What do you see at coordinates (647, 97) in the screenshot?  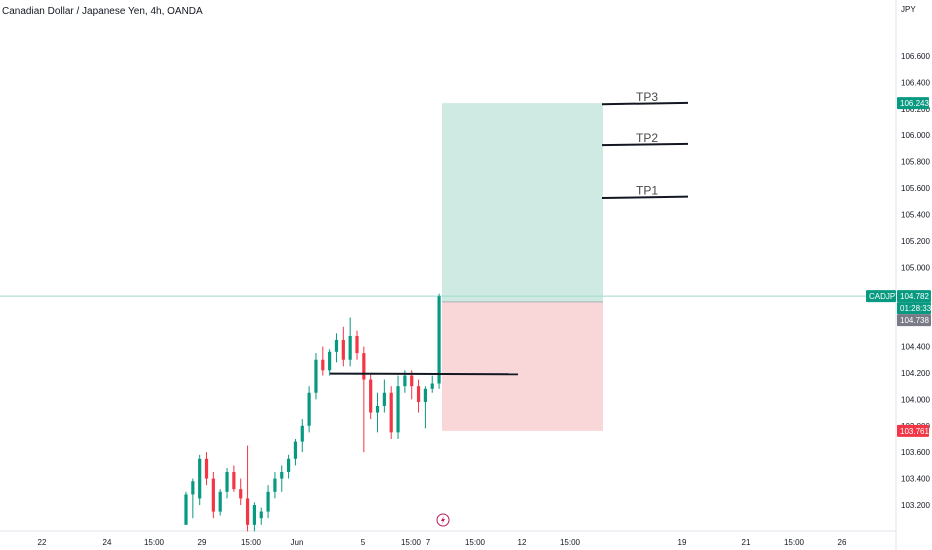 I see `tp-label: TP3` at bounding box center [647, 97].